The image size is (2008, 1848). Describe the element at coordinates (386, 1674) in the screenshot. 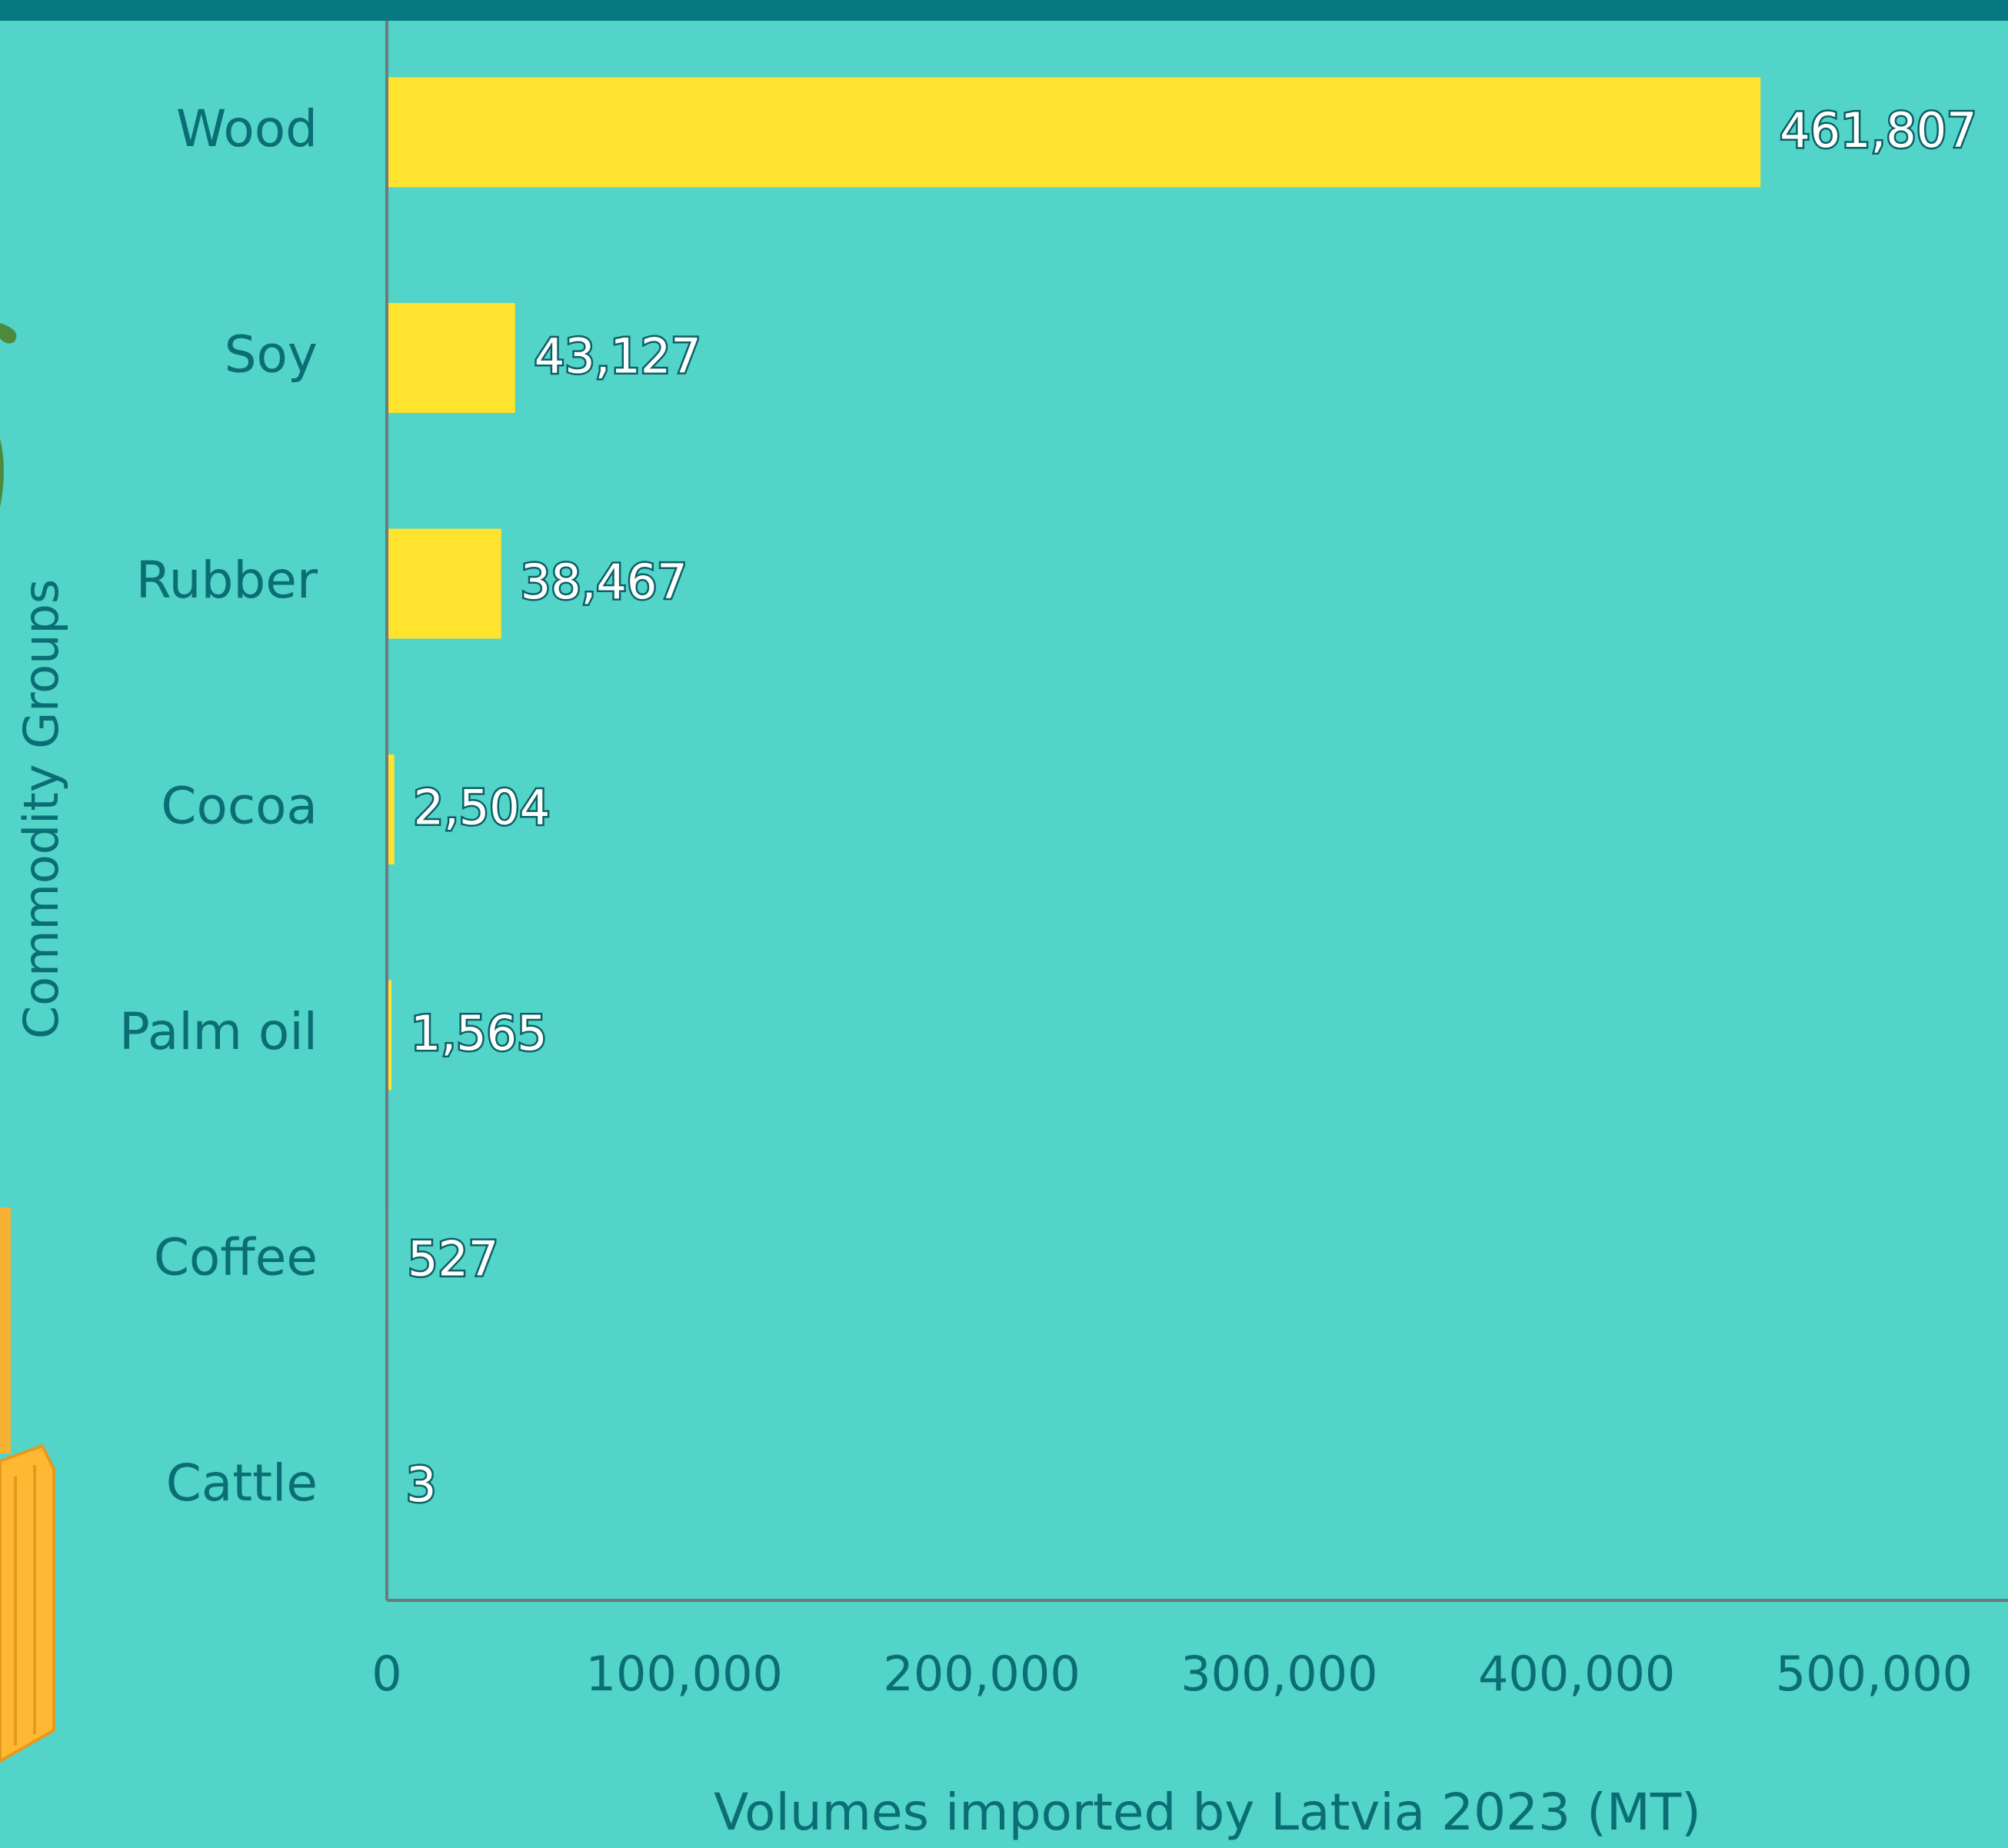

I see `x-tick-label: 0` at that location.